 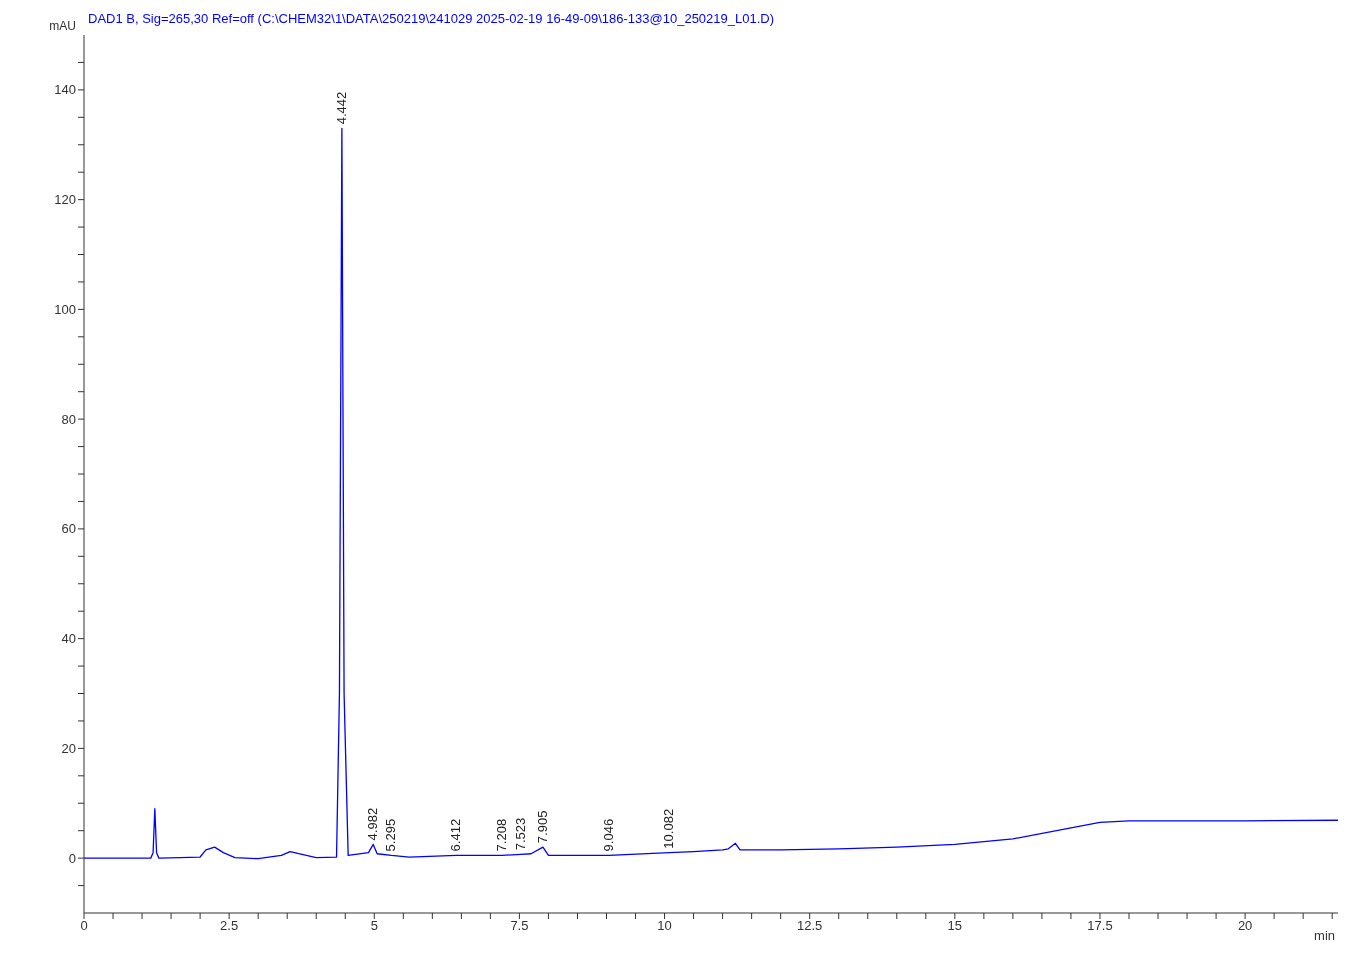 I want to click on annotation: 4.442, so click(x=341, y=108).